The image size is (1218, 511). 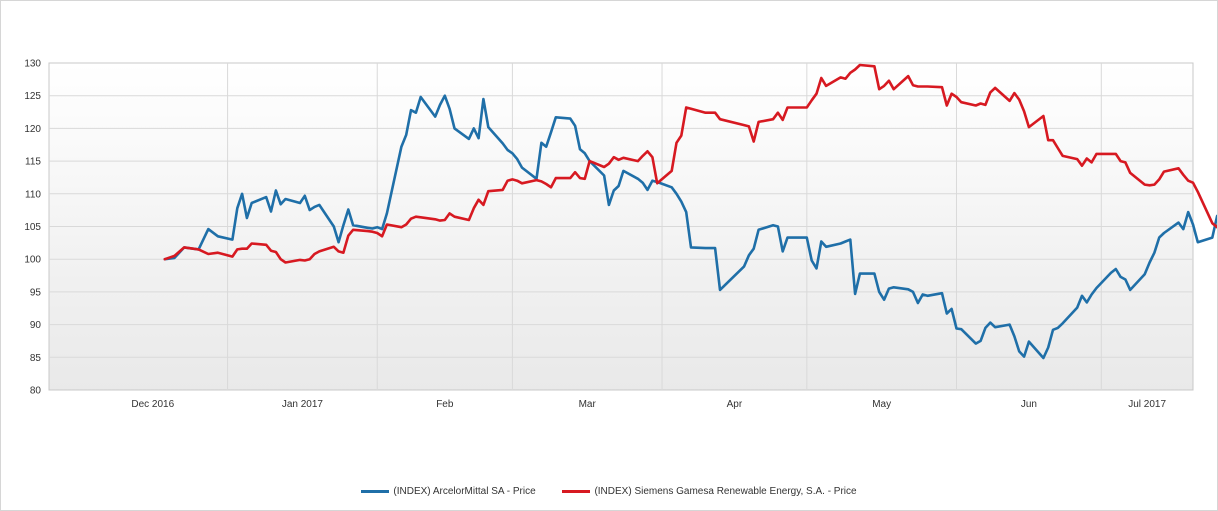 What do you see at coordinates (36, 325) in the screenshot?
I see `y-tick-label: 90` at bounding box center [36, 325].